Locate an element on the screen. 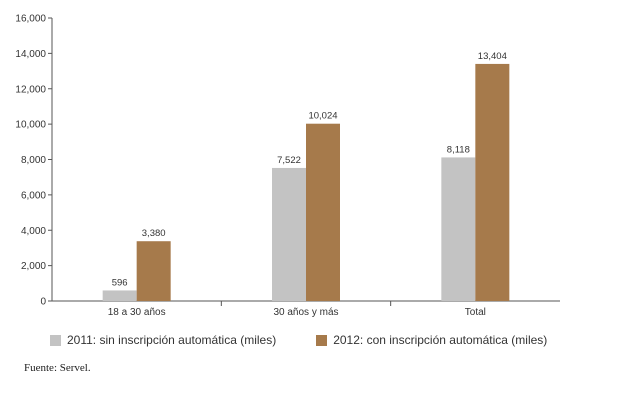  data-label: 596 is located at coordinates (120, 282).